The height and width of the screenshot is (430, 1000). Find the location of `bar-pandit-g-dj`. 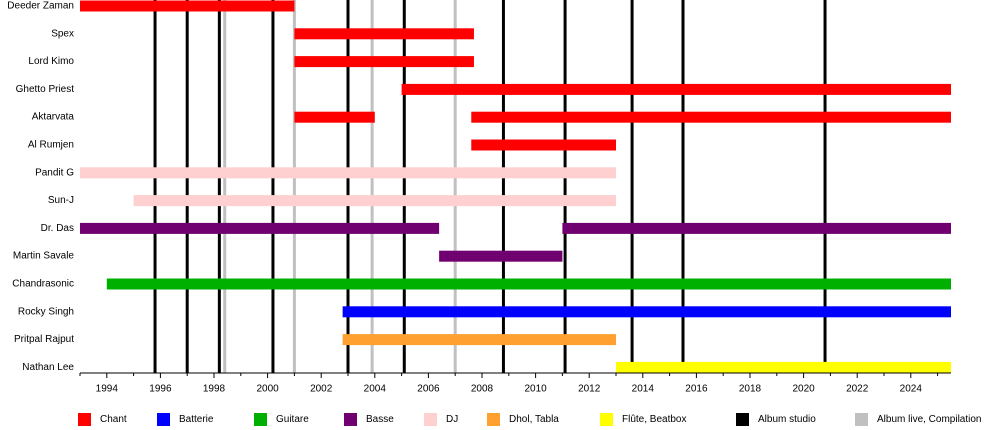

bar-pandit-g-dj is located at coordinates (348, 173).